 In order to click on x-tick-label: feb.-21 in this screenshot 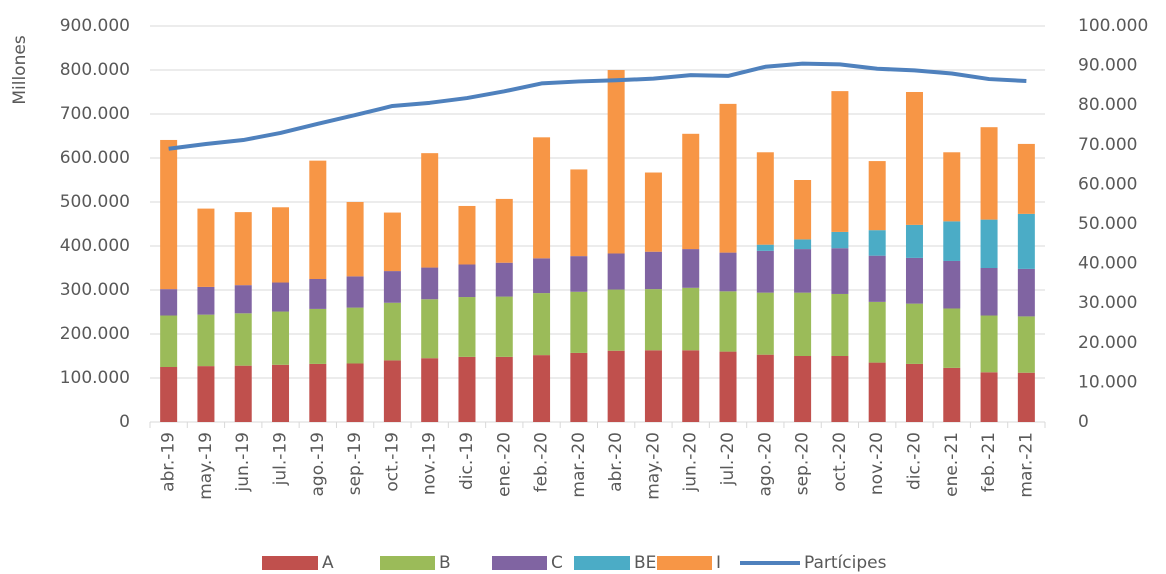, I will do `click(989, 462)`.